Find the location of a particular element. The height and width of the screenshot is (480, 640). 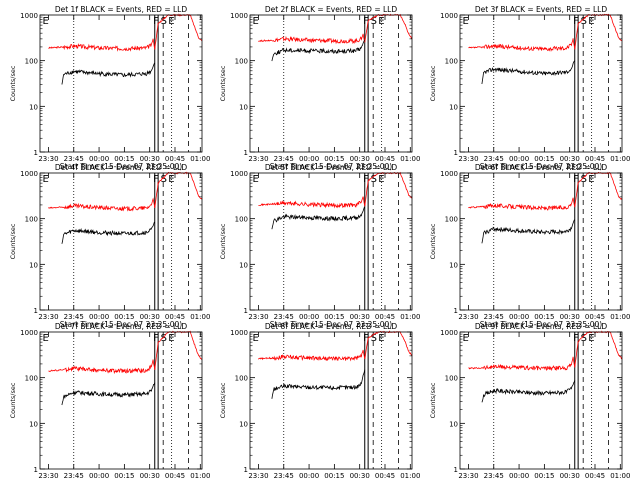

panel-title: Det 6f BLACK = Events, RED = LLD is located at coordinates (541, 167).